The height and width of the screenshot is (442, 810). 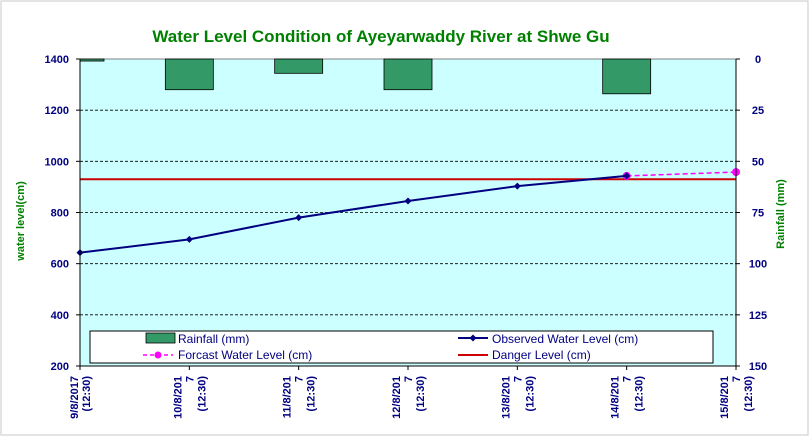 What do you see at coordinates (75, 397) in the screenshot?
I see `x-tick-label: 9/8/2017` at bounding box center [75, 397].